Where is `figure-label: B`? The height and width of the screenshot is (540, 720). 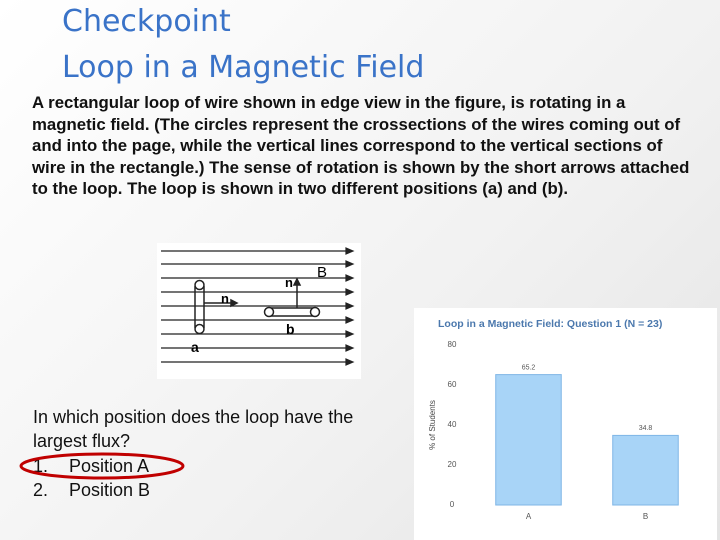 figure-label: B is located at coordinates (322, 272).